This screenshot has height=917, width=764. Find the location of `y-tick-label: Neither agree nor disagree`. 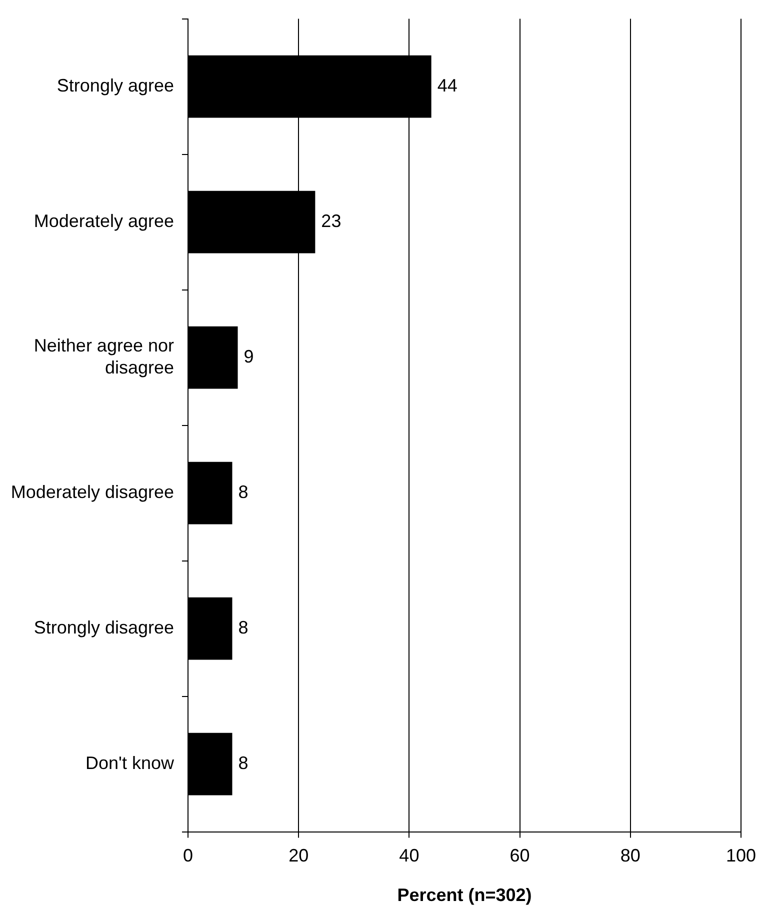

y-tick-label: Neither agree nor disagree is located at coordinates (104, 357).